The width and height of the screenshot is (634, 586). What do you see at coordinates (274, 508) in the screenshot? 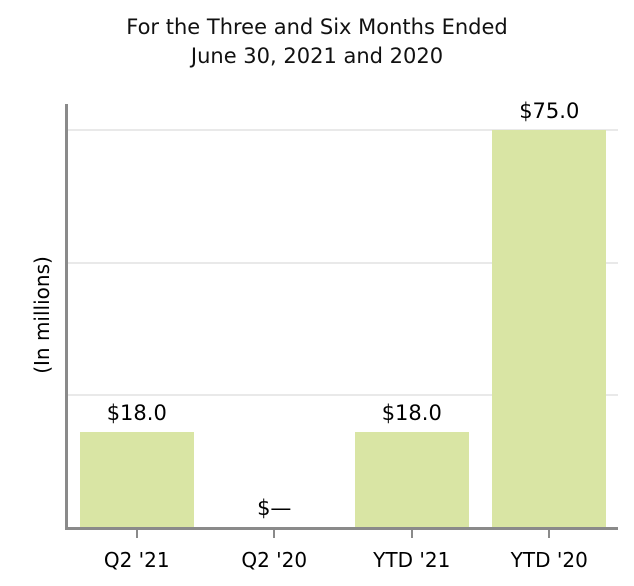
I see `data-label-q2-20: $—` at bounding box center [274, 508].